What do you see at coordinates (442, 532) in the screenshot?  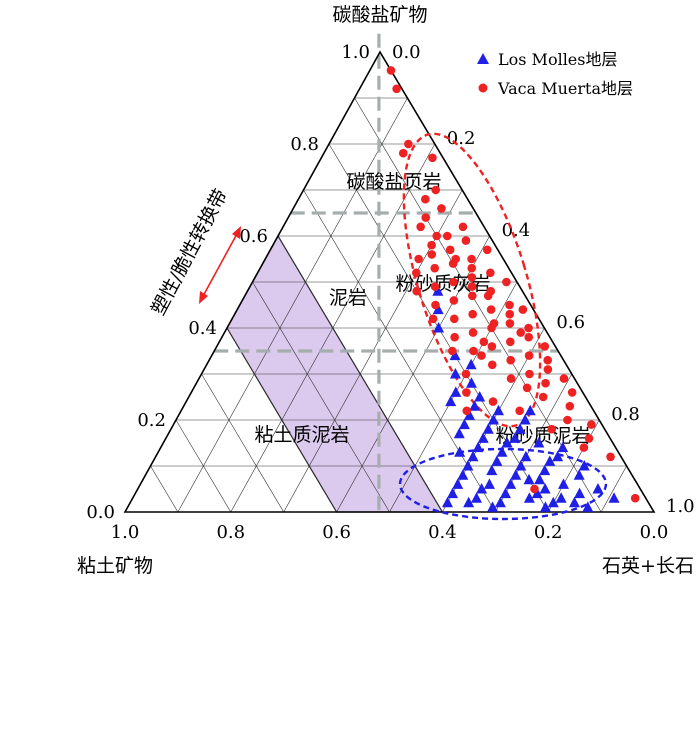 I see `tick-label-bottom: 0.4` at bounding box center [442, 532].